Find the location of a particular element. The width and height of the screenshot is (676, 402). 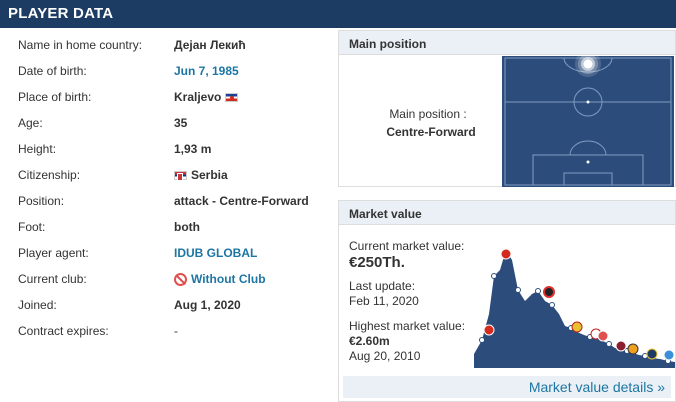

centre-forward-position-marker is located at coordinates (588, 66).